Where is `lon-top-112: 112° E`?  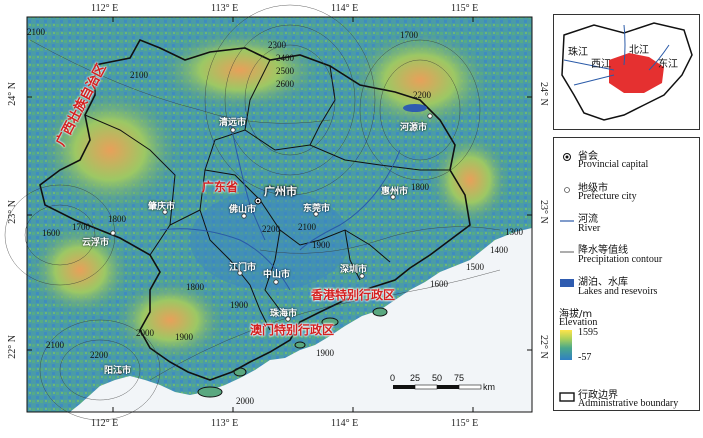
lon-top-112: 112° E is located at coordinates (105, 8).